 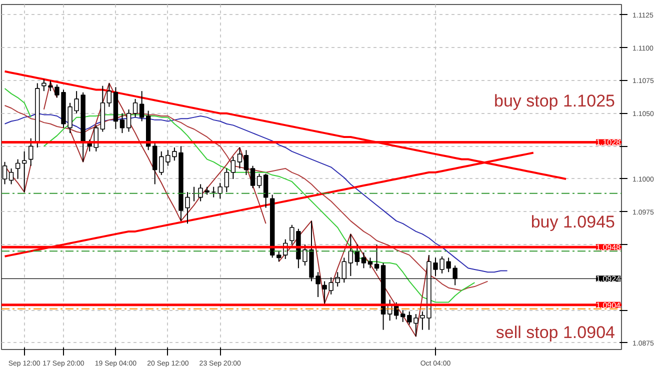 What do you see at coordinates (572, 222) in the screenshot?
I see `annotation: buy 1.0945` at bounding box center [572, 222].